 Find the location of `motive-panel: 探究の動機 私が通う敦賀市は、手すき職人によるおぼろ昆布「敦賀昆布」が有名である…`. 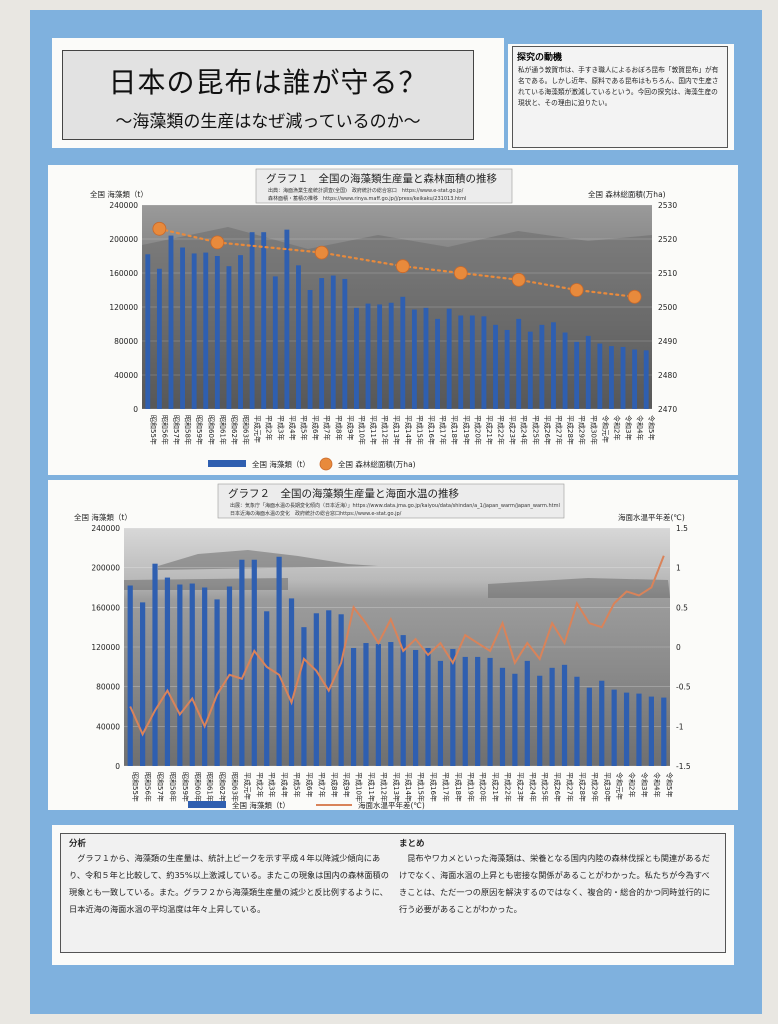

motive-panel: 探究の動機 私が通う敦賀市は、手すき職人によるおぼろ昆布「敦賀昆布」が有名である… is located at coordinates (621, 97).